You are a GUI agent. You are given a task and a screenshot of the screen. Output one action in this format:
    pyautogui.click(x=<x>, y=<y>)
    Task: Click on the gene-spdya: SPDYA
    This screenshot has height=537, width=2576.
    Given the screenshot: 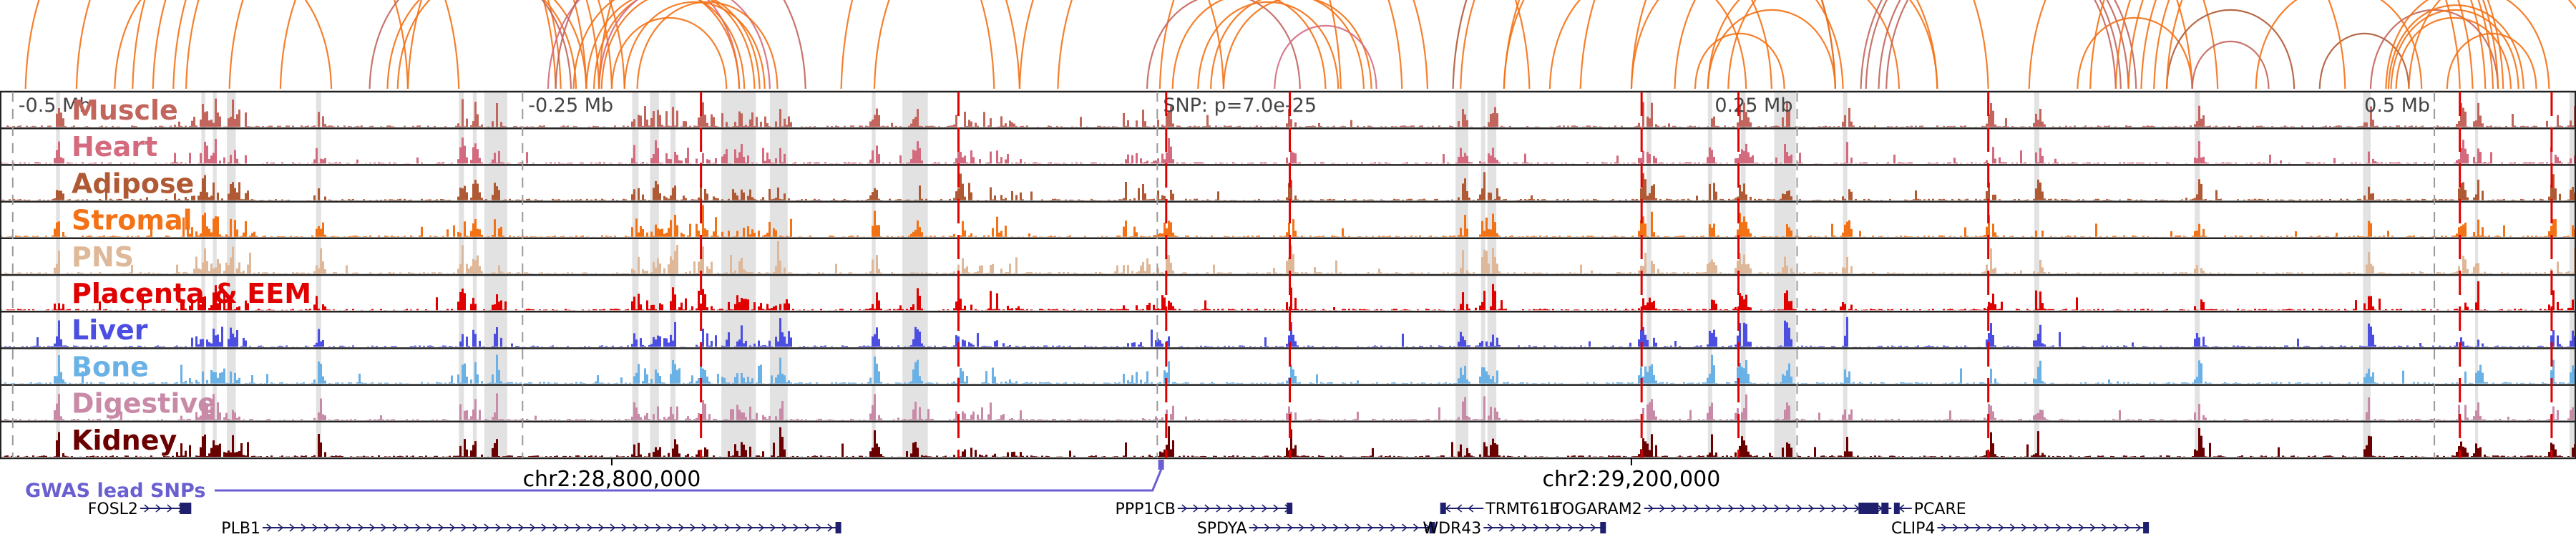 What is the action you would take?
    pyautogui.click(x=1316, y=528)
    